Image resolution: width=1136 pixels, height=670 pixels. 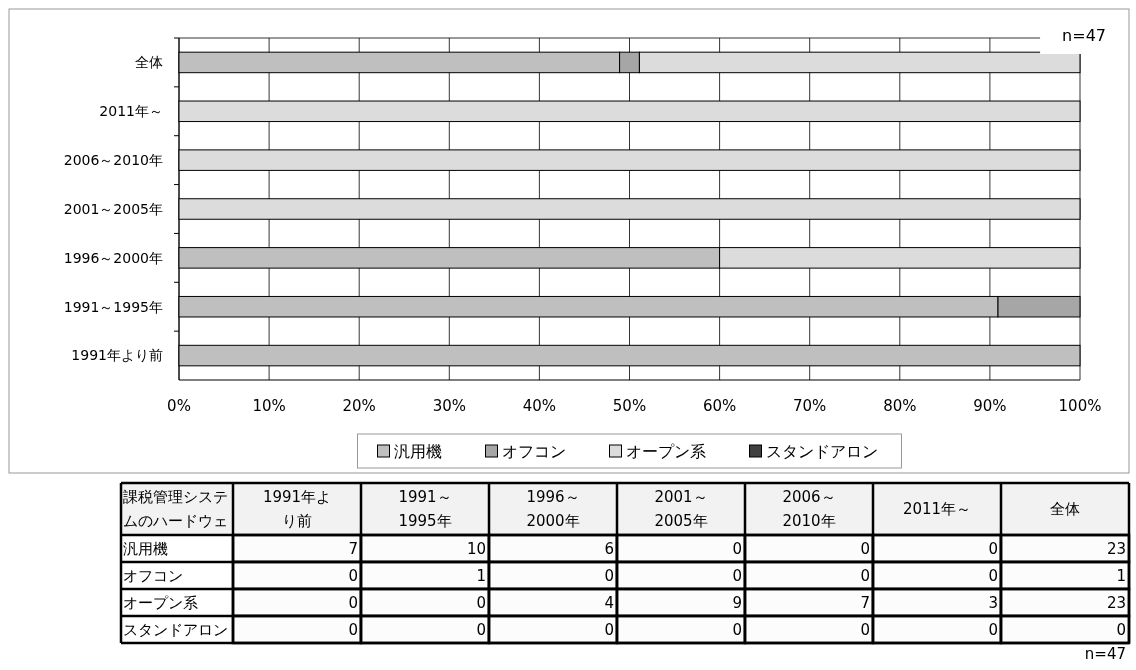 I want to click on x-tick-label: 10%, so click(x=269, y=406).